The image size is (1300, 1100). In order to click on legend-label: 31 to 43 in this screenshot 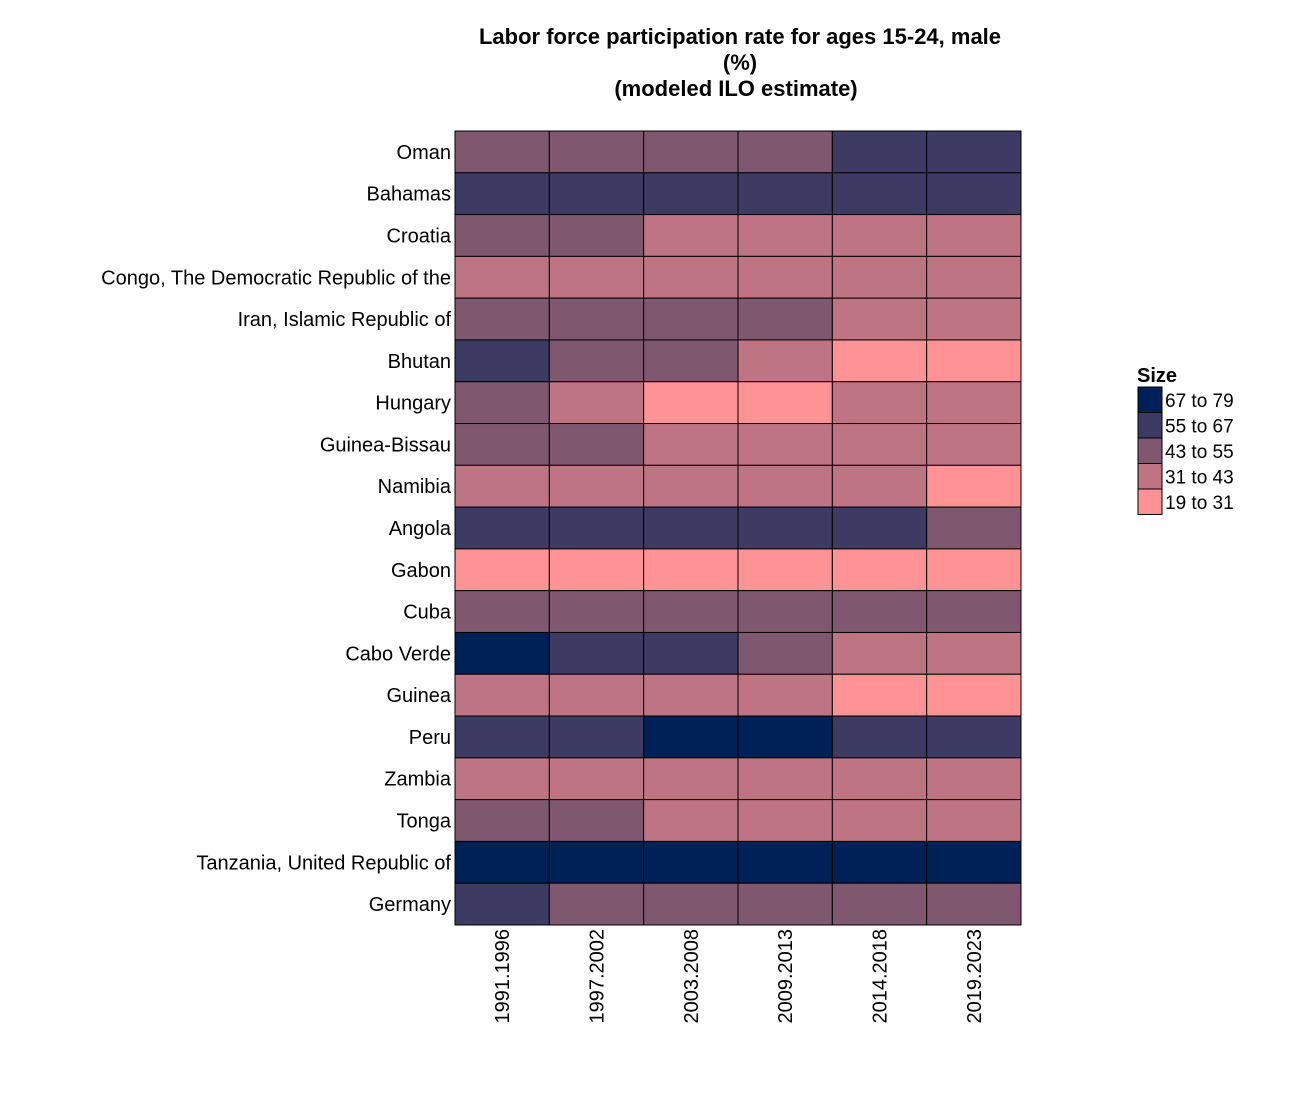, I will do `click(1199, 477)`.